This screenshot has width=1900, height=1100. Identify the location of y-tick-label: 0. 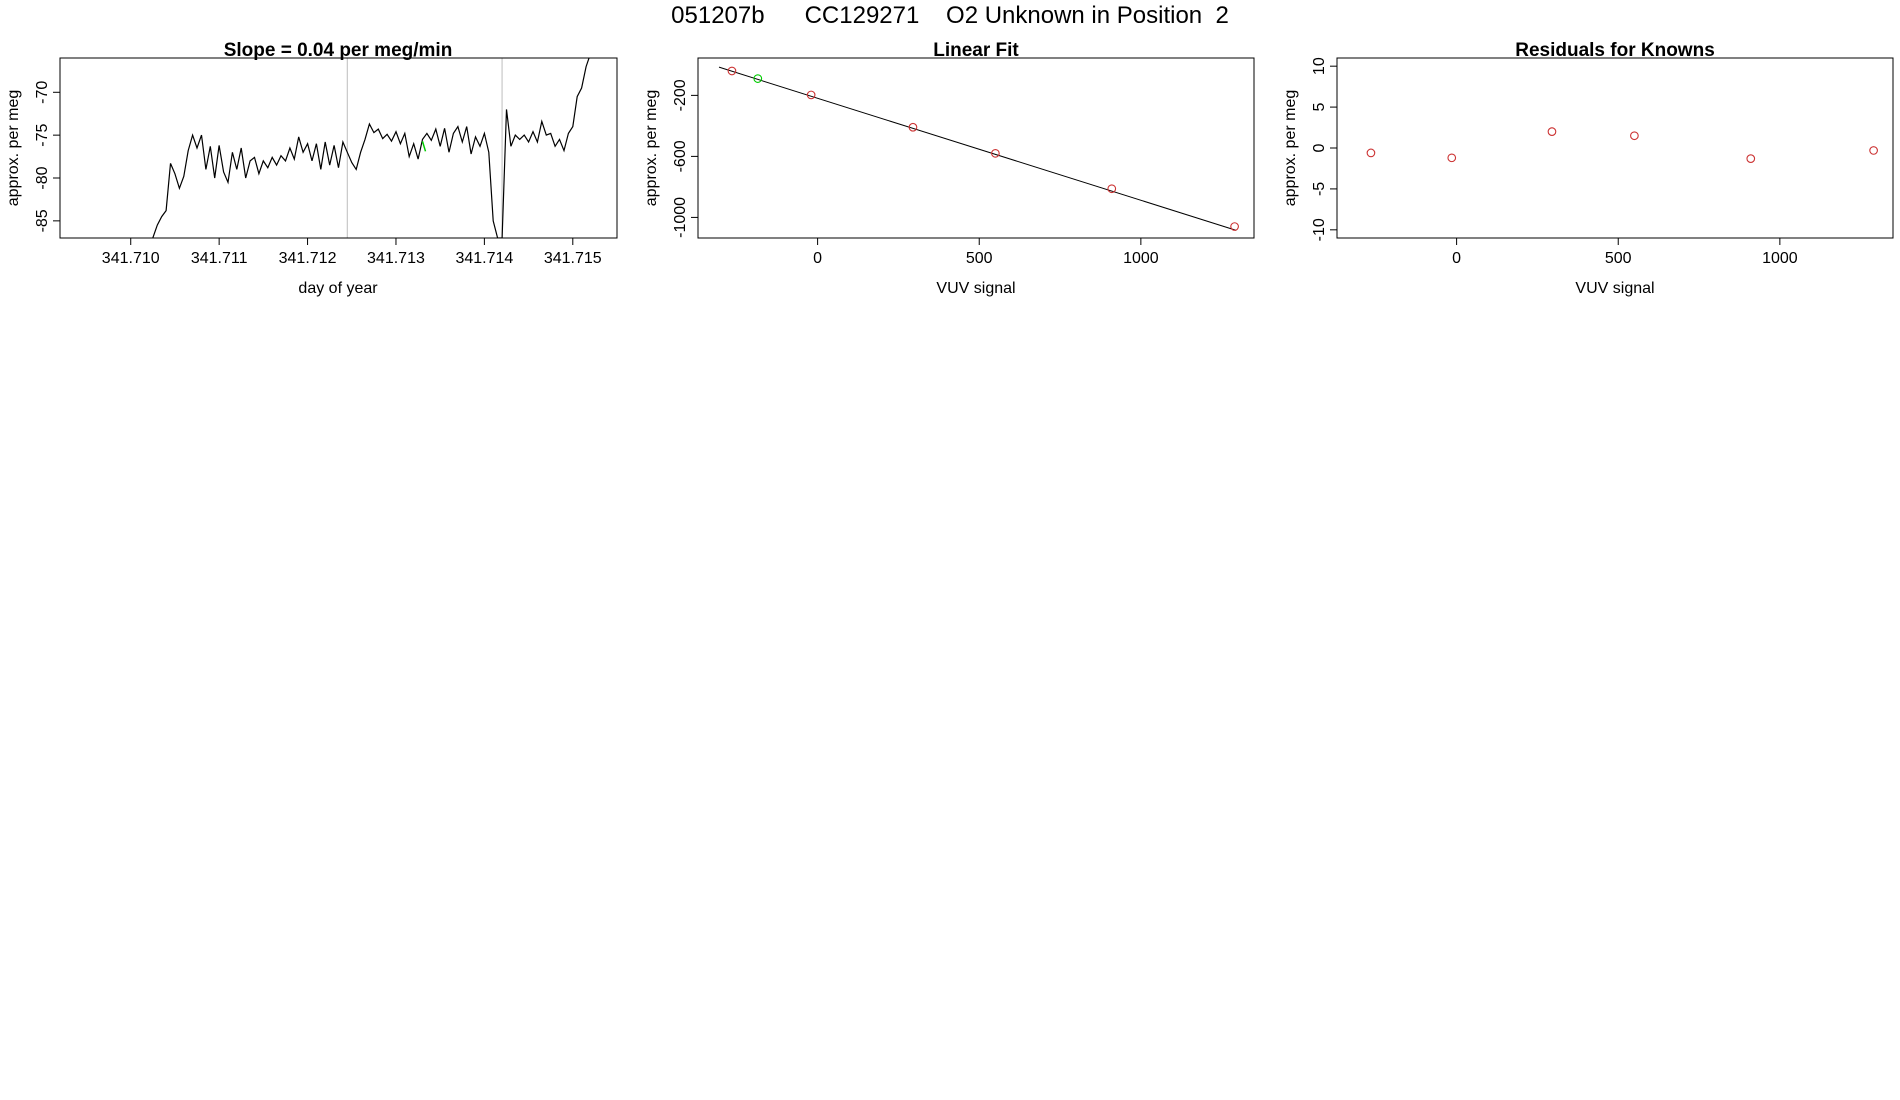
(1319, 147).